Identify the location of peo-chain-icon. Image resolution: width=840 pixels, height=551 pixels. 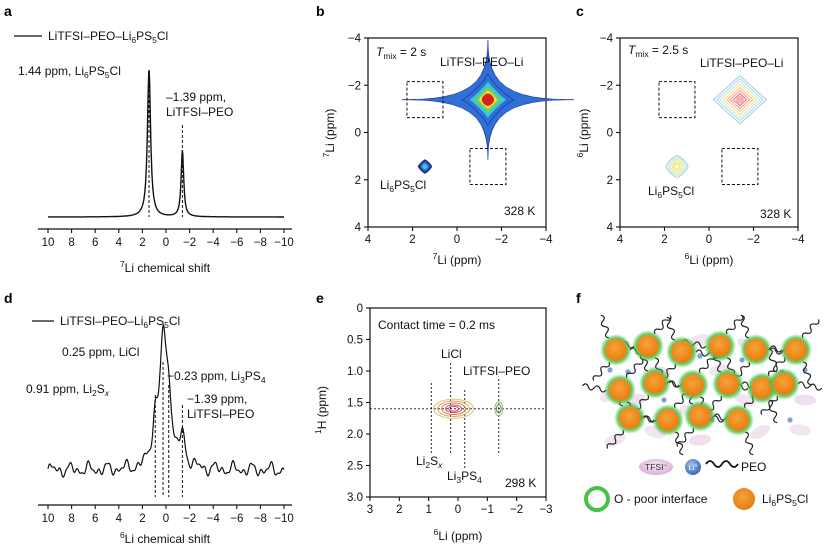
(722, 464).